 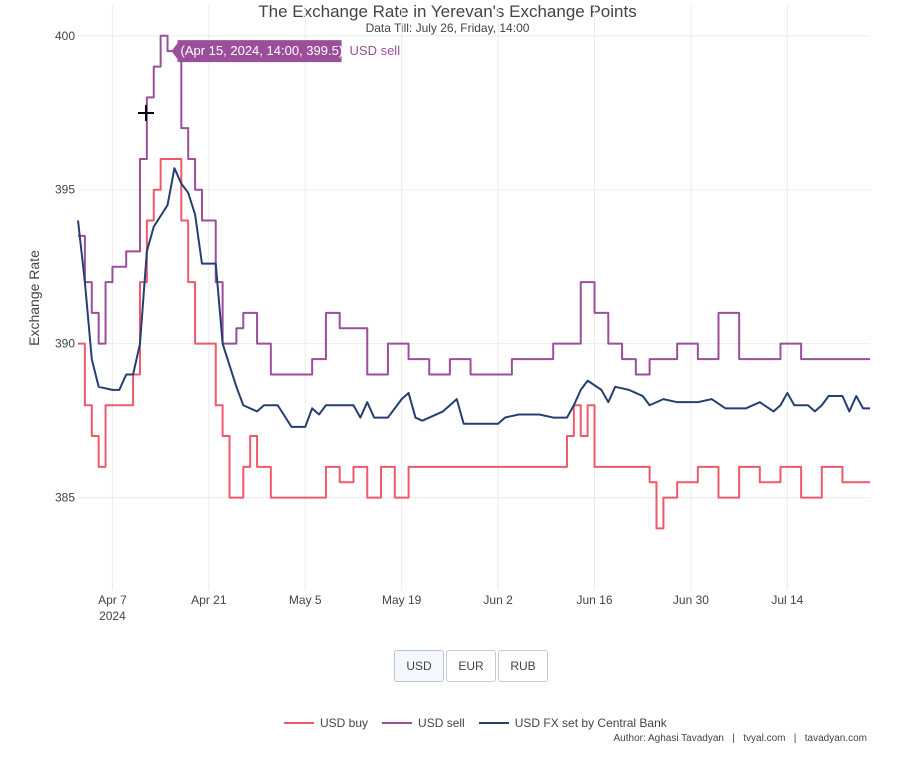 I want to click on chart-subtitle: Data Till: July 26, Friday, 14:00, so click(x=447, y=28).